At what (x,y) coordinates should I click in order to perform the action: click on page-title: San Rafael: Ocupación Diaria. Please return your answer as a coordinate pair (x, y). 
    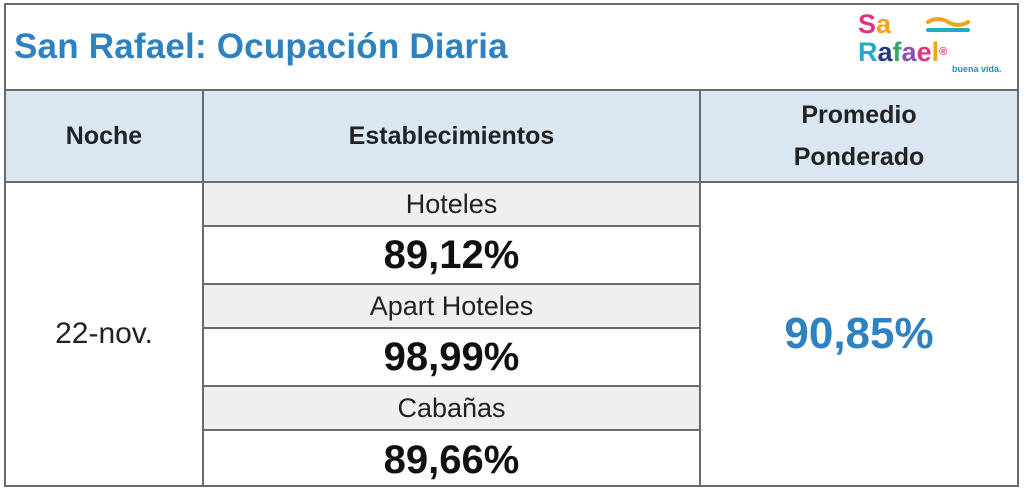
    Looking at the image, I should click on (261, 46).